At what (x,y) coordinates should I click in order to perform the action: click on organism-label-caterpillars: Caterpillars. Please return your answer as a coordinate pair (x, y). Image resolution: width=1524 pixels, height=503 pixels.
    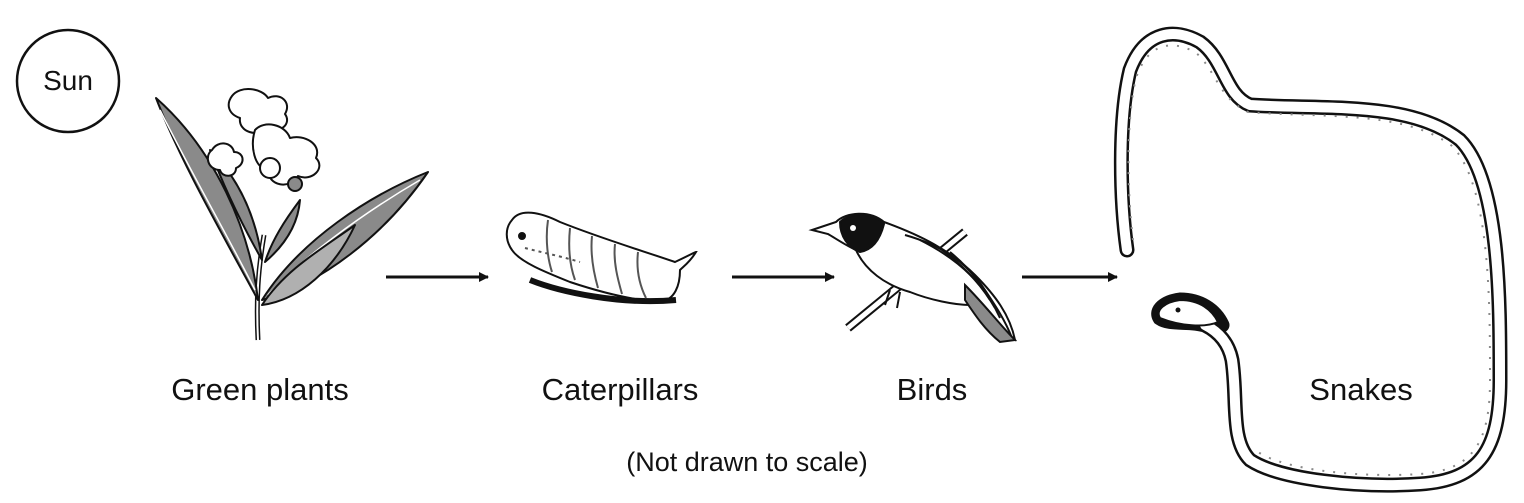
    Looking at the image, I should click on (620, 389).